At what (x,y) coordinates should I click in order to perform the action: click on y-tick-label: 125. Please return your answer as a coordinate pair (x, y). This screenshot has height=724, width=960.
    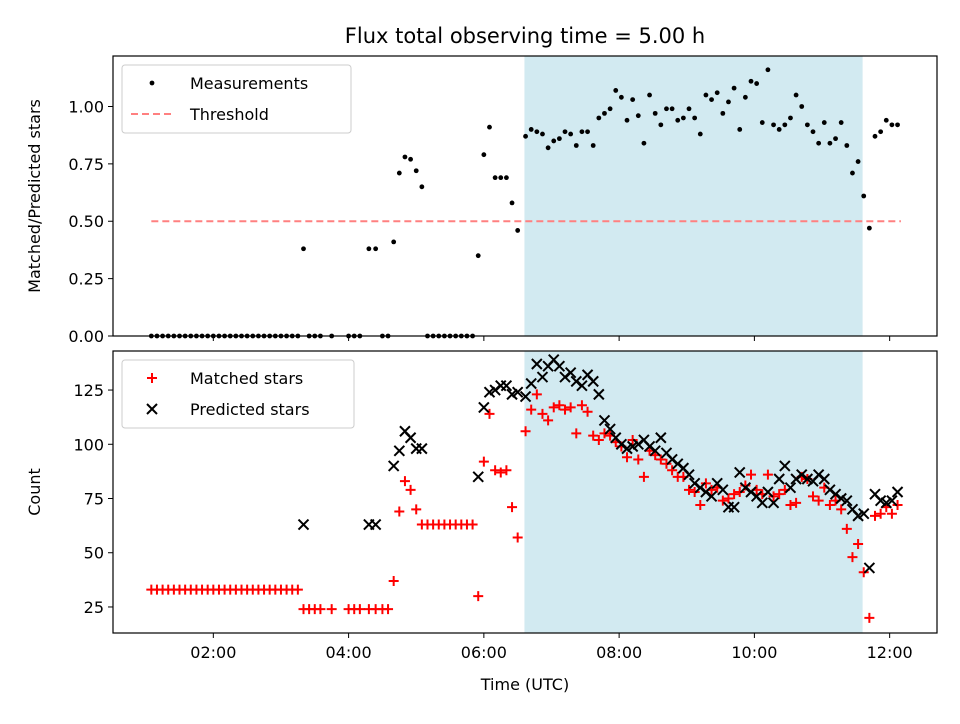
    Looking at the image, I should click on (88, 390).